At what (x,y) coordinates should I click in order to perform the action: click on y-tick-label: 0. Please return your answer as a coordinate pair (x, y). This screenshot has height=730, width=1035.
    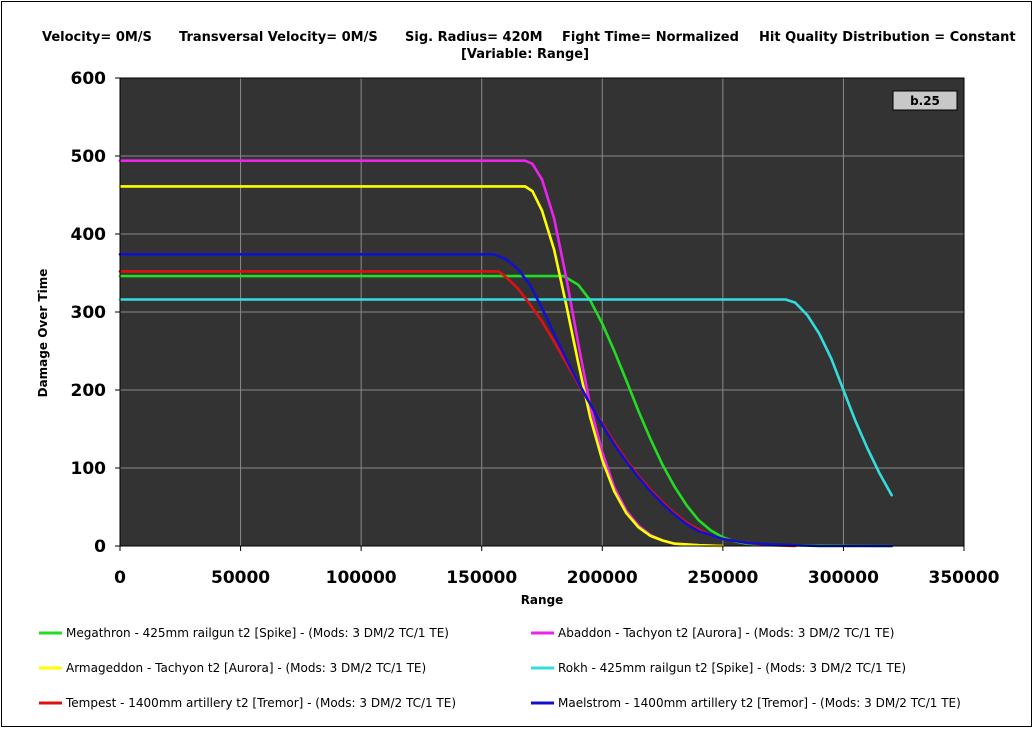
    Looking at the image, I should click on (100, 547).